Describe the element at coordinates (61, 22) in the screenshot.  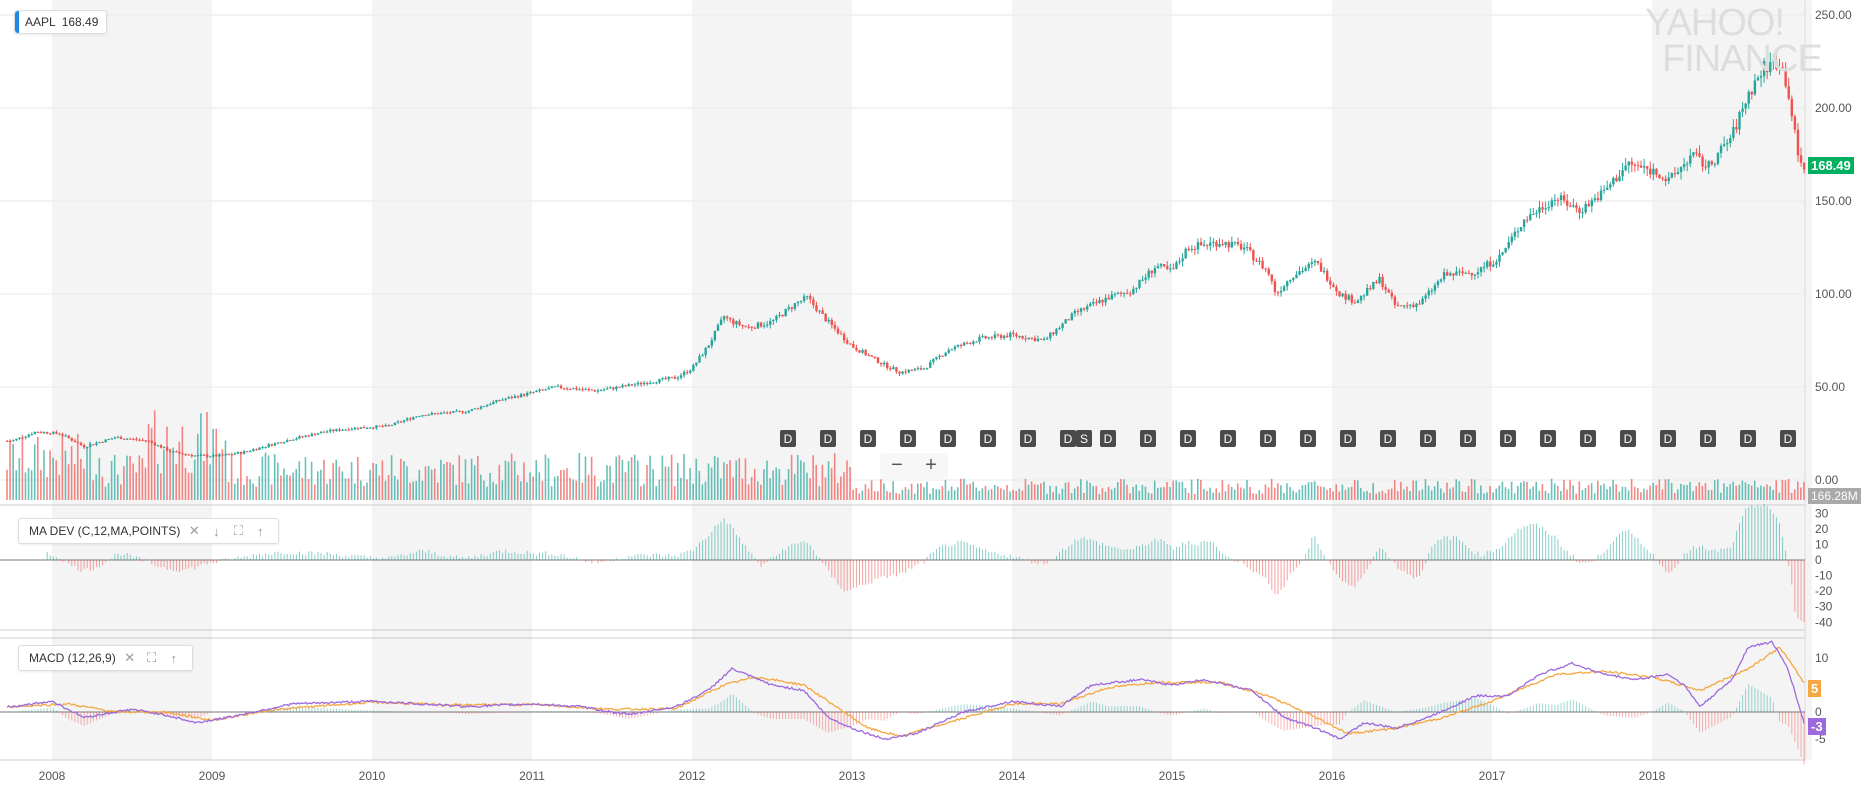
I see `ticker-tag: AAPL 168.49` at that location.